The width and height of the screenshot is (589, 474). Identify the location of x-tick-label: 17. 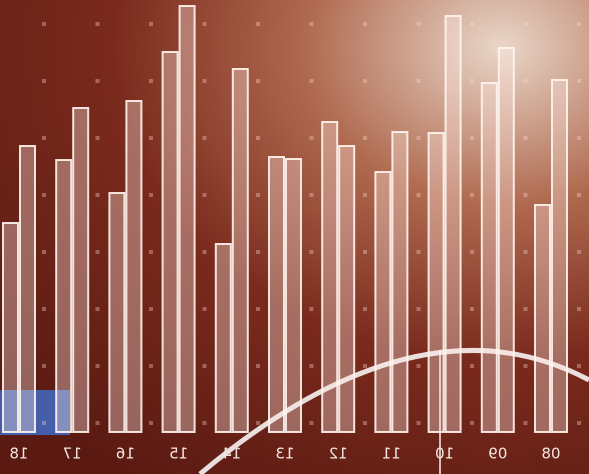
(72, 454).